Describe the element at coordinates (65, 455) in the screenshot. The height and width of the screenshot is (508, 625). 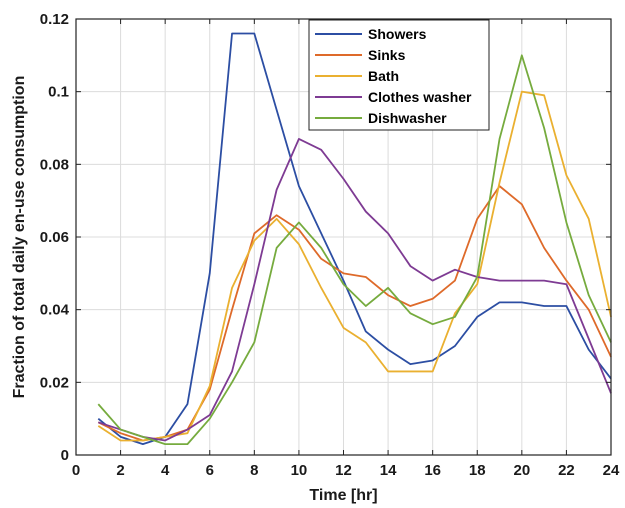
I see `y-tick-label: 0` at that location.